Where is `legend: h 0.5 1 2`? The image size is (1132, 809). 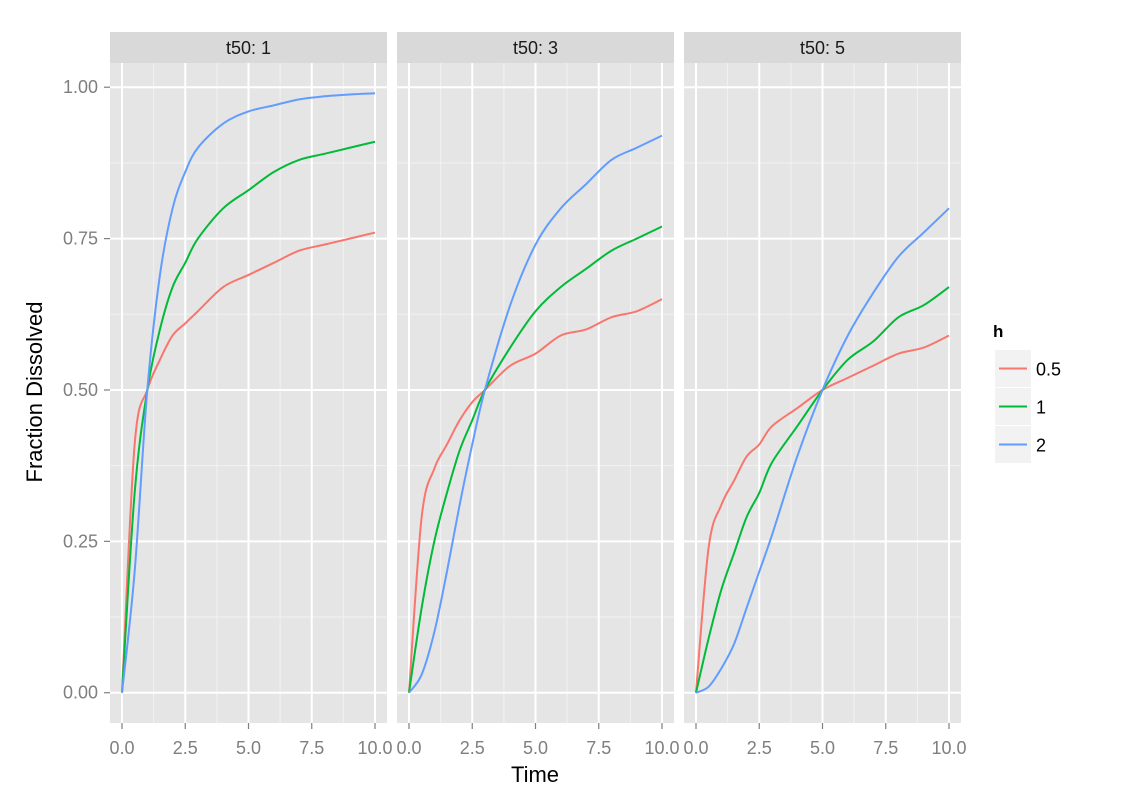 legend: h 0.5 1 2 is located at coordinates (1027, 392).